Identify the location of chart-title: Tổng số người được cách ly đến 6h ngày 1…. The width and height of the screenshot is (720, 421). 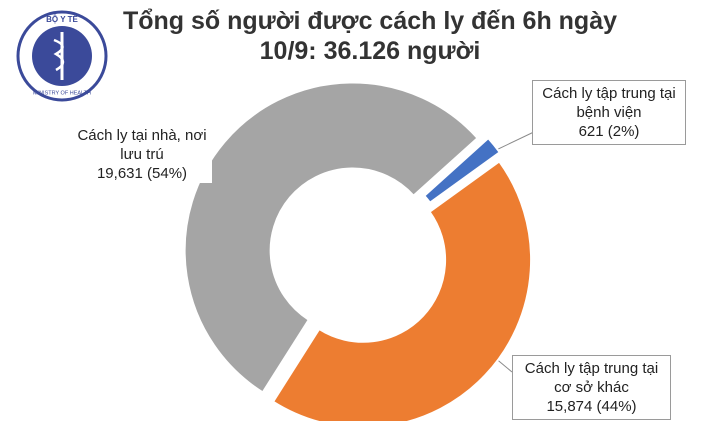
(370, 36).